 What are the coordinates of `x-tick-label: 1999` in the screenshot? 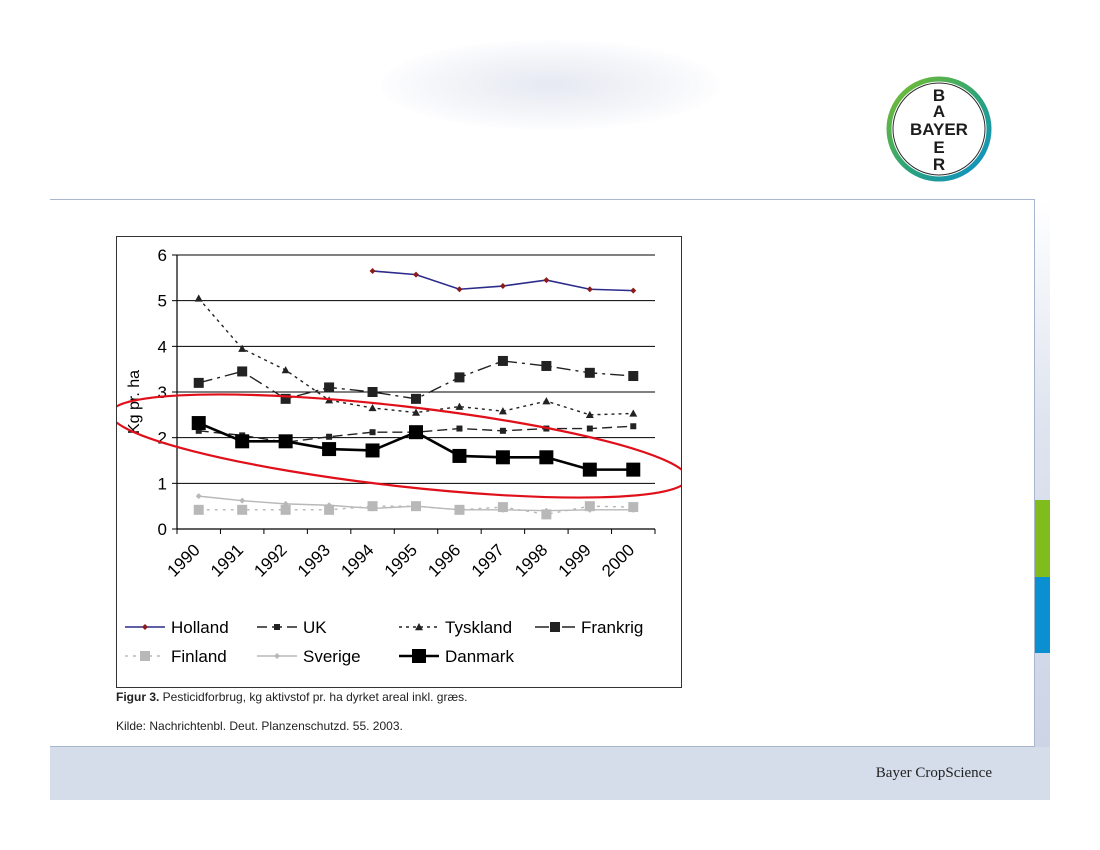 It's located at (575, 560).